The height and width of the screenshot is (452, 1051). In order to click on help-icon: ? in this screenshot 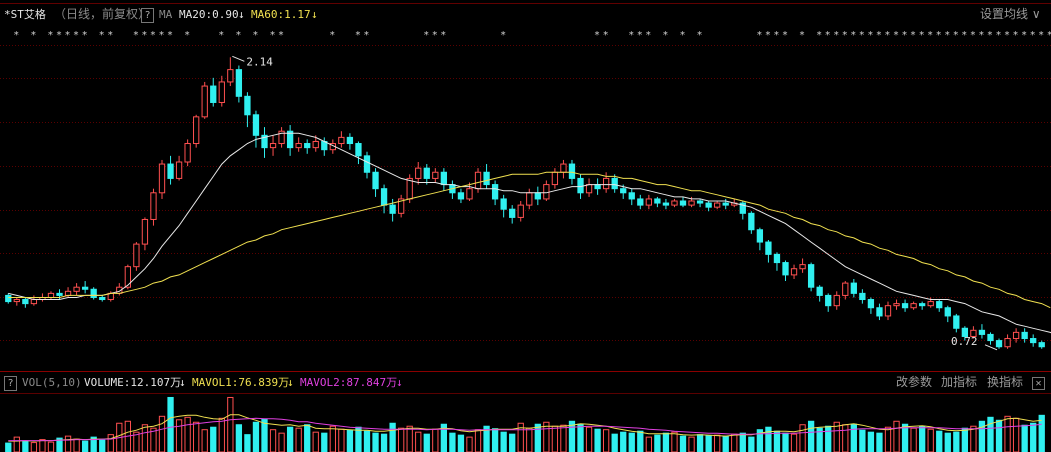, I will do `click(147, 15)`.